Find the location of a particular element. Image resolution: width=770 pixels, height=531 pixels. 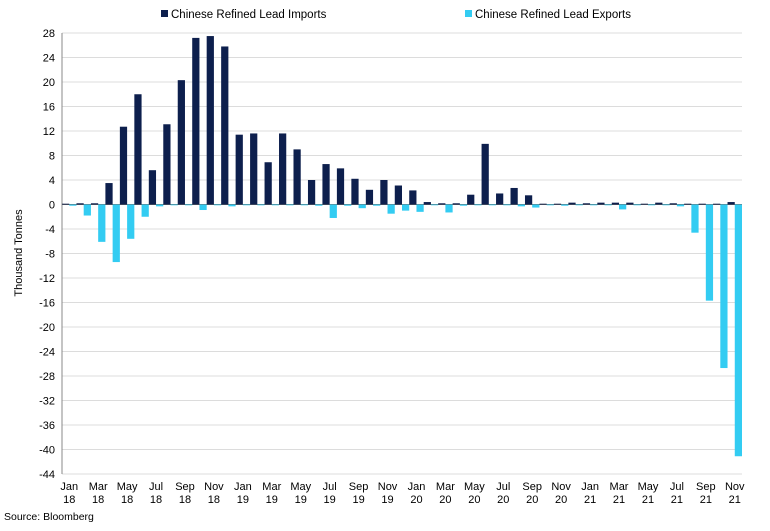

y-tick-label: -28 is located at coordinates (47, 377).